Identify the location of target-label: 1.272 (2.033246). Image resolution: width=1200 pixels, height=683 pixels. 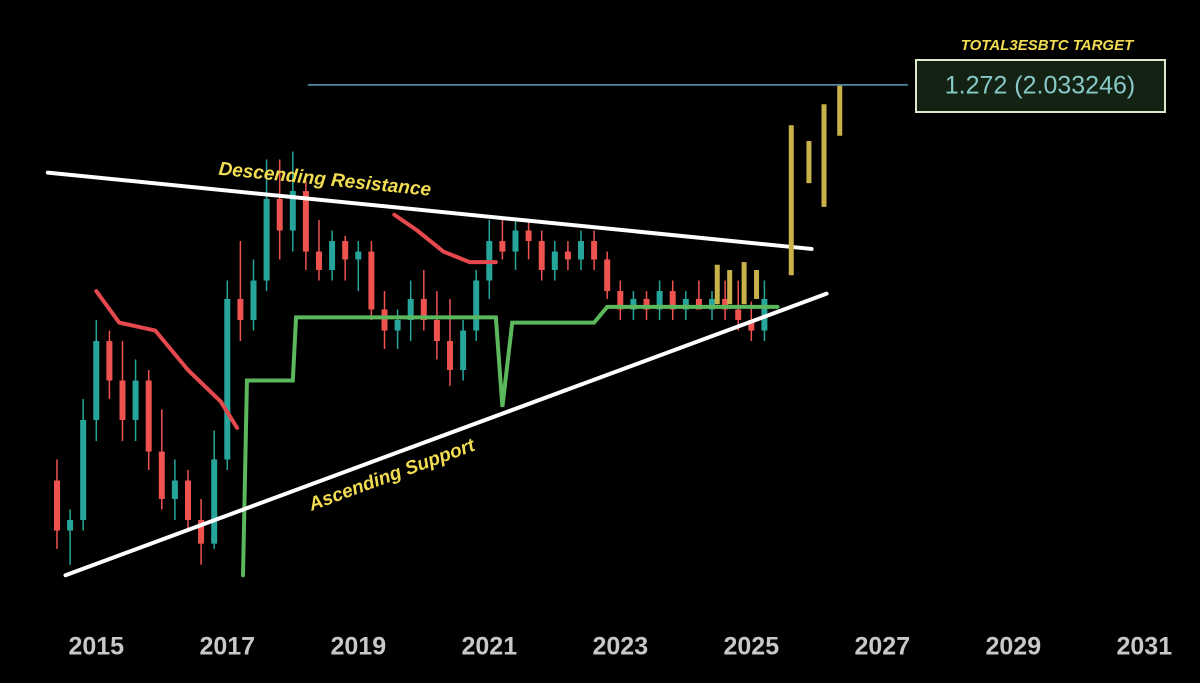
(1040, 86).